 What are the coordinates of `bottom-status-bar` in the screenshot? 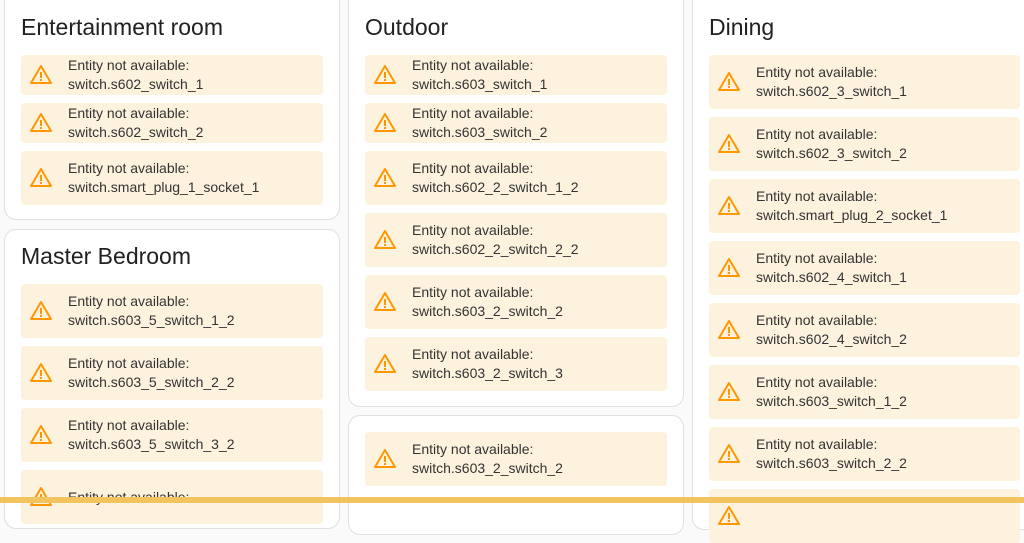 It's located at (512, 500).